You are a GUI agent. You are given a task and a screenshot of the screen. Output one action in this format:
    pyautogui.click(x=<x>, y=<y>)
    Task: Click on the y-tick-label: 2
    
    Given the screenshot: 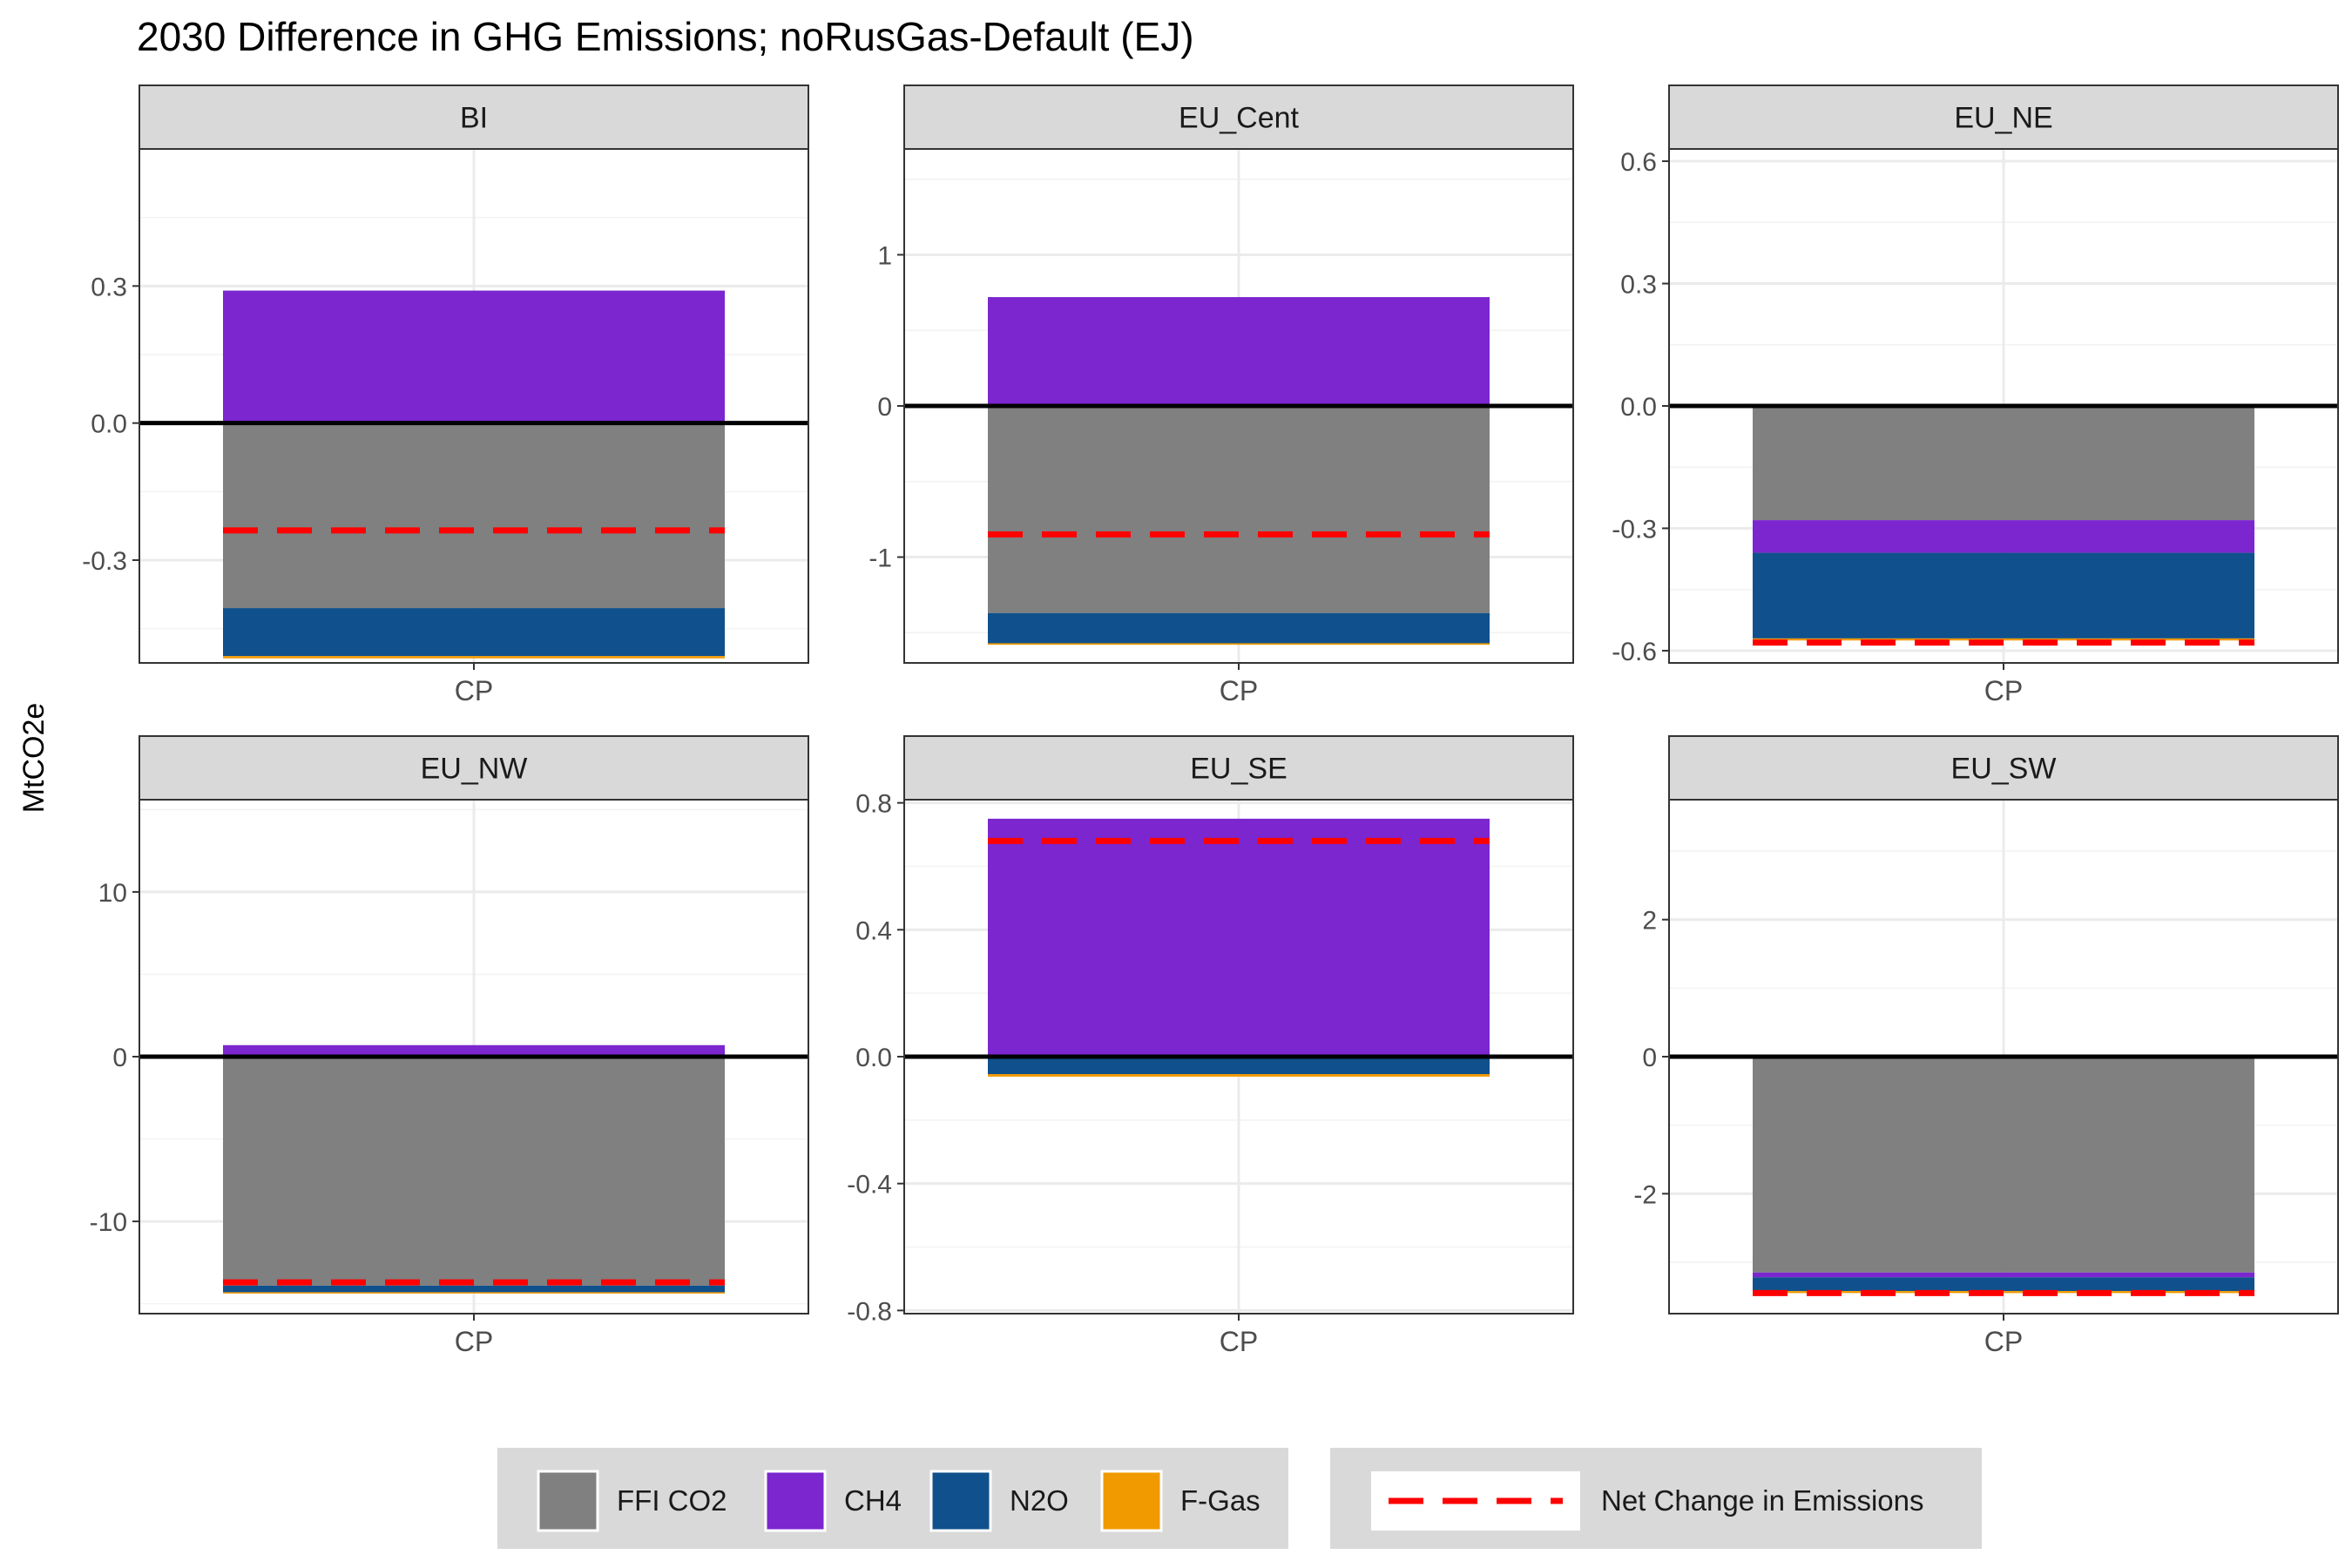 What is the action you would take?
    pyautogui.click(x=1649, y=921)
    